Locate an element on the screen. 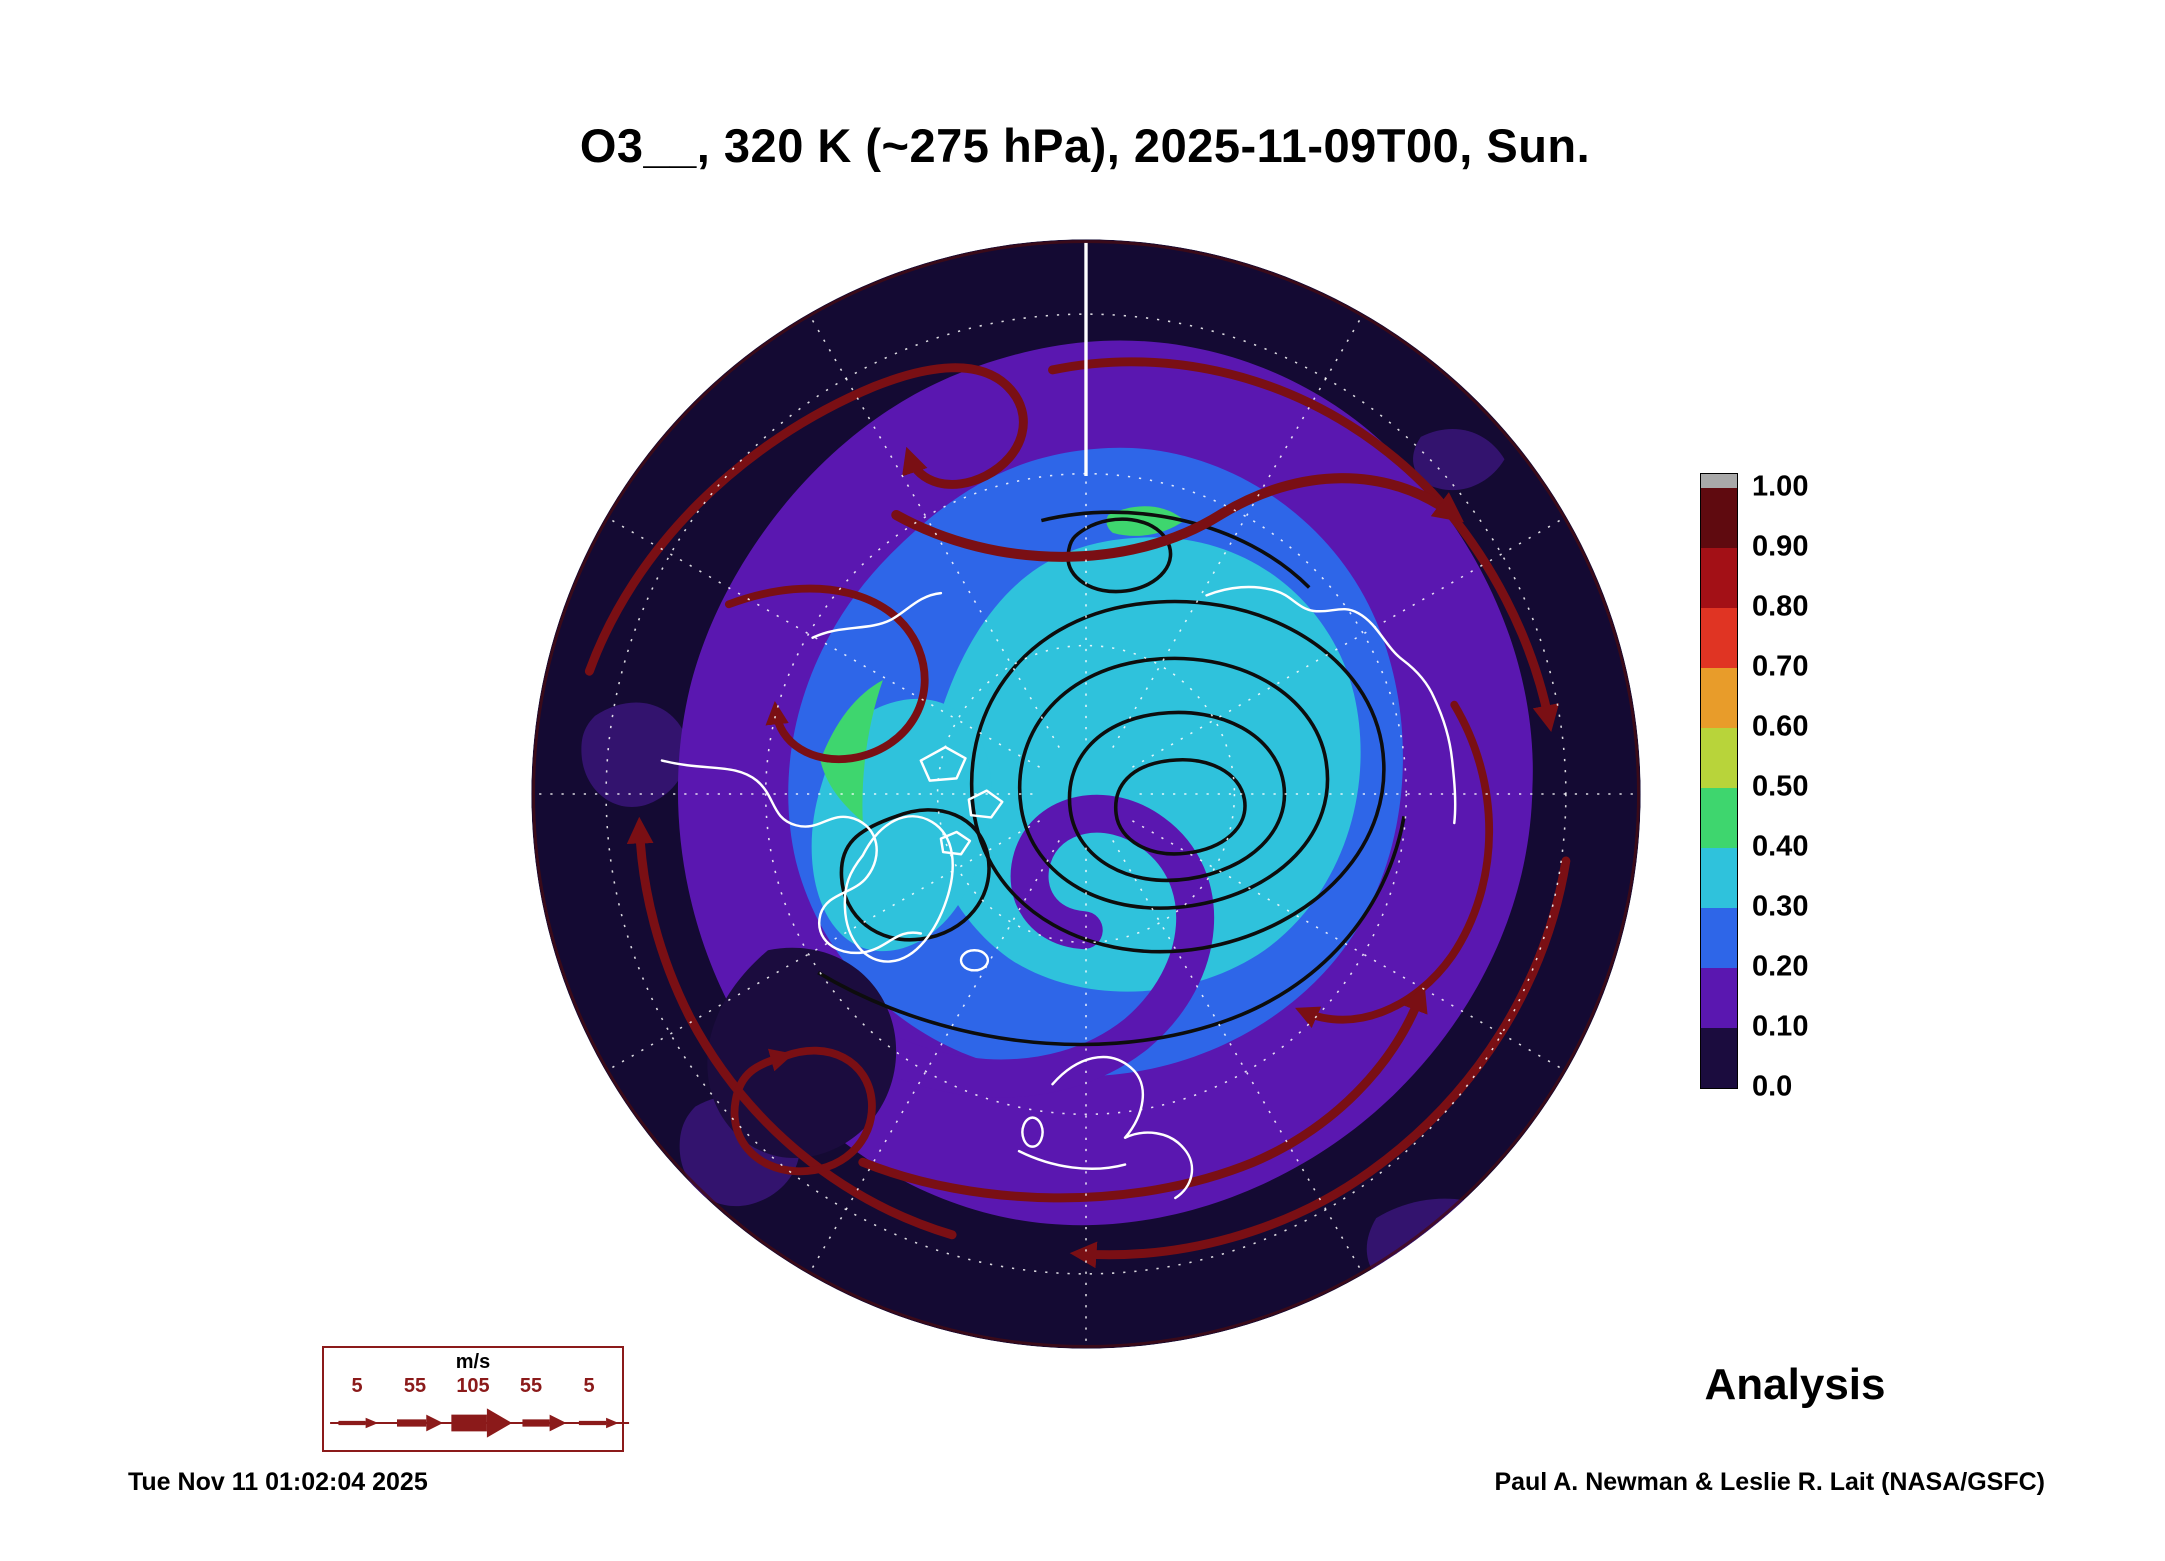 The width and height of the screenshot is (2165, 1561). wind-arrow-glyphs is located at coordinates (478, 1423).